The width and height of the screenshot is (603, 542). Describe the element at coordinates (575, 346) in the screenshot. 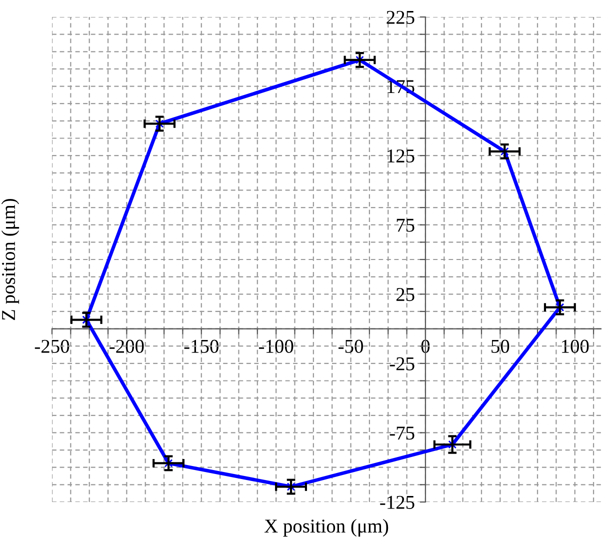

I see `x-tick-label: 100` at that location.